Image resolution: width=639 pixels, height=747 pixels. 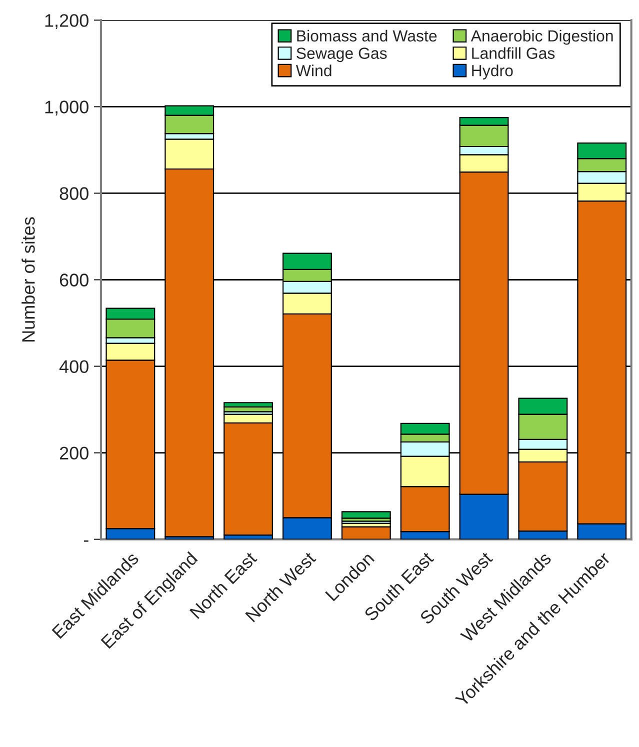 I want to click on y-tick-label: 1,200, so click(x=66, y=22).